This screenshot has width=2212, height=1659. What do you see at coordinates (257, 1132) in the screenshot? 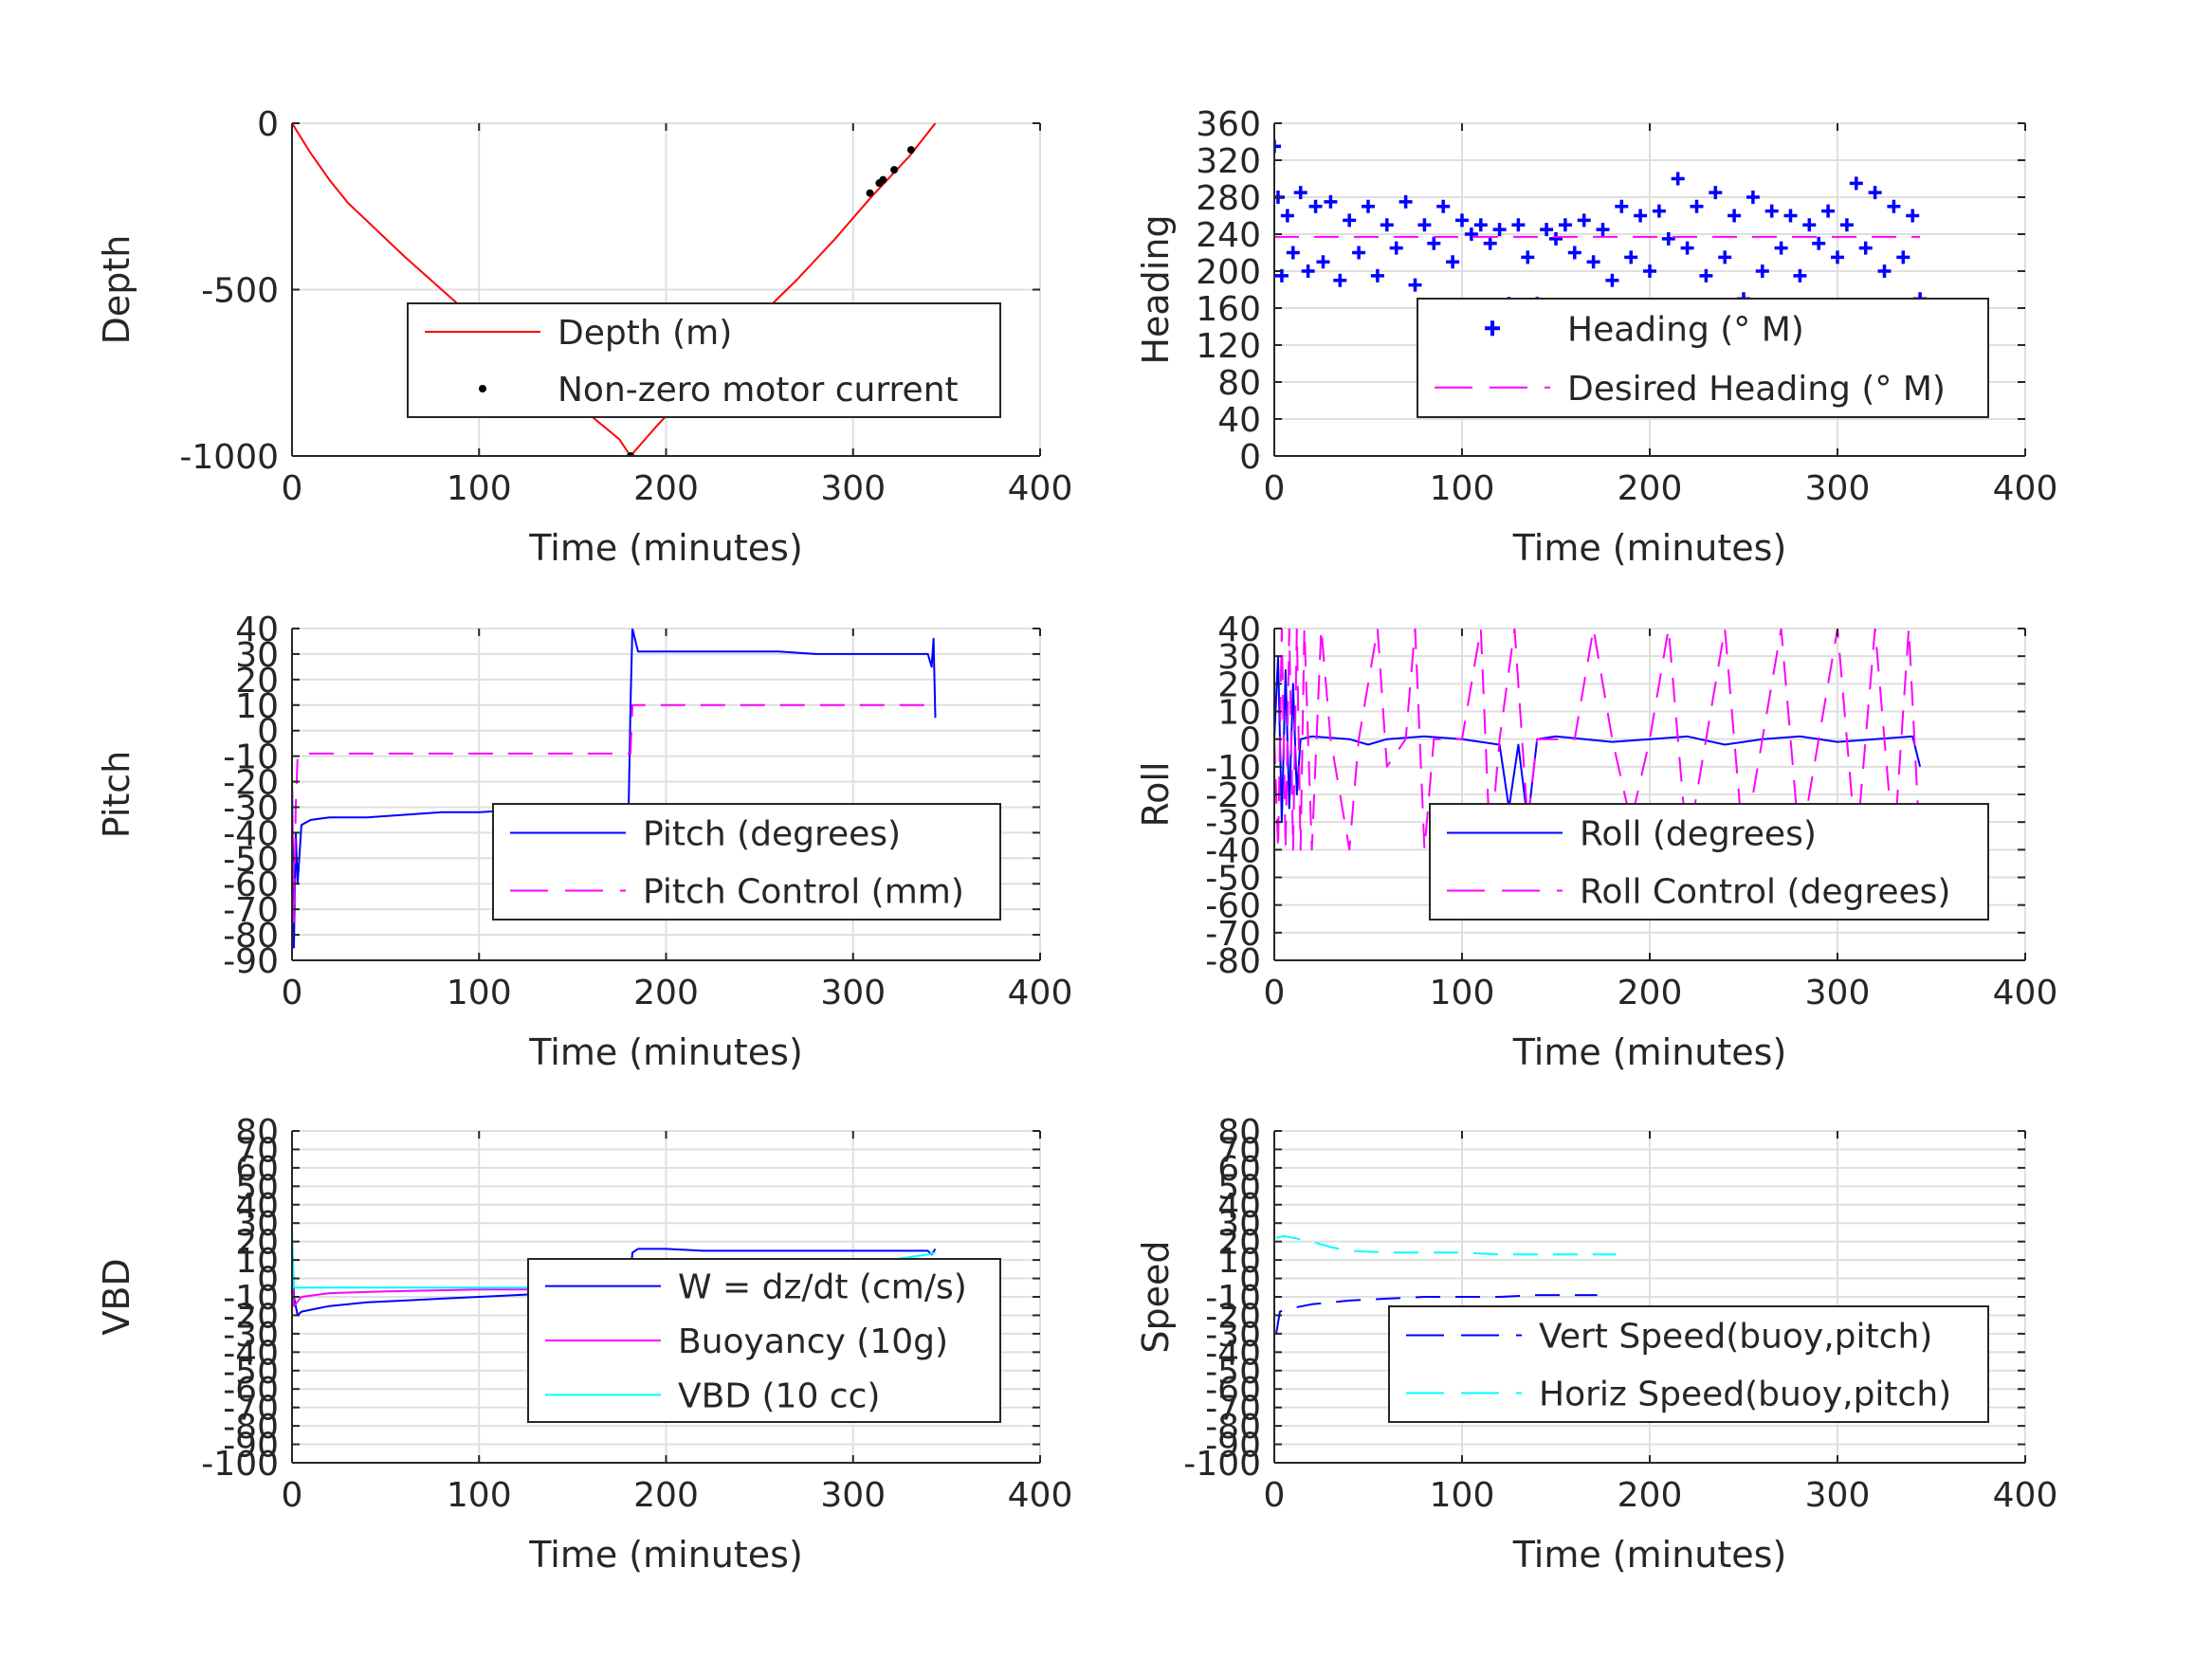
I see `y-tick-label: 80` at bounding box center [257, 1132].